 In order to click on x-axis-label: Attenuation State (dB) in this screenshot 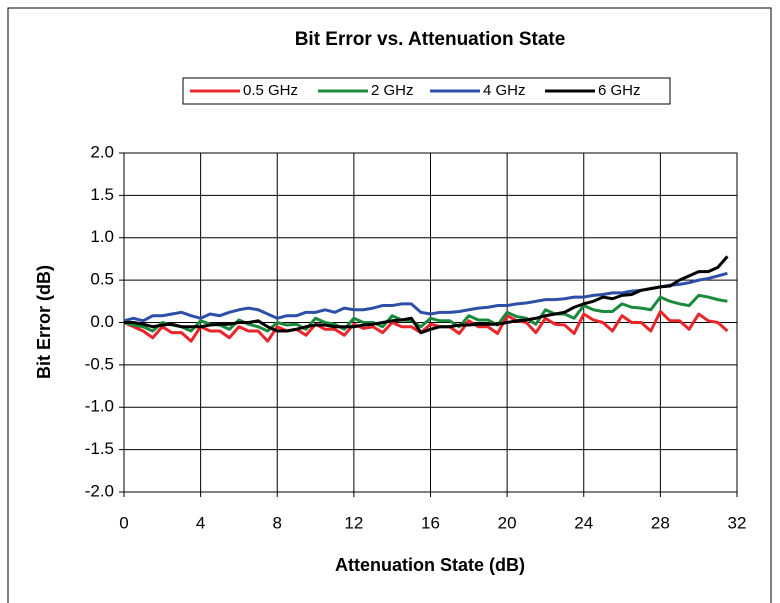, I will do `click(430, 565)`.